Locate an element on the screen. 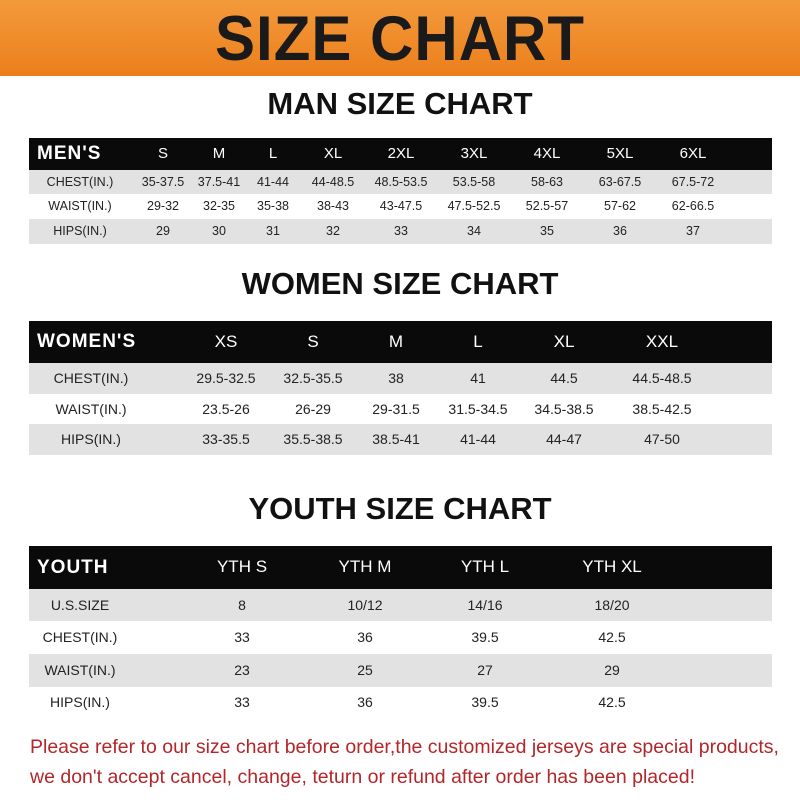  youth-header-label: YOUTH is located at coordinates (73, 567).